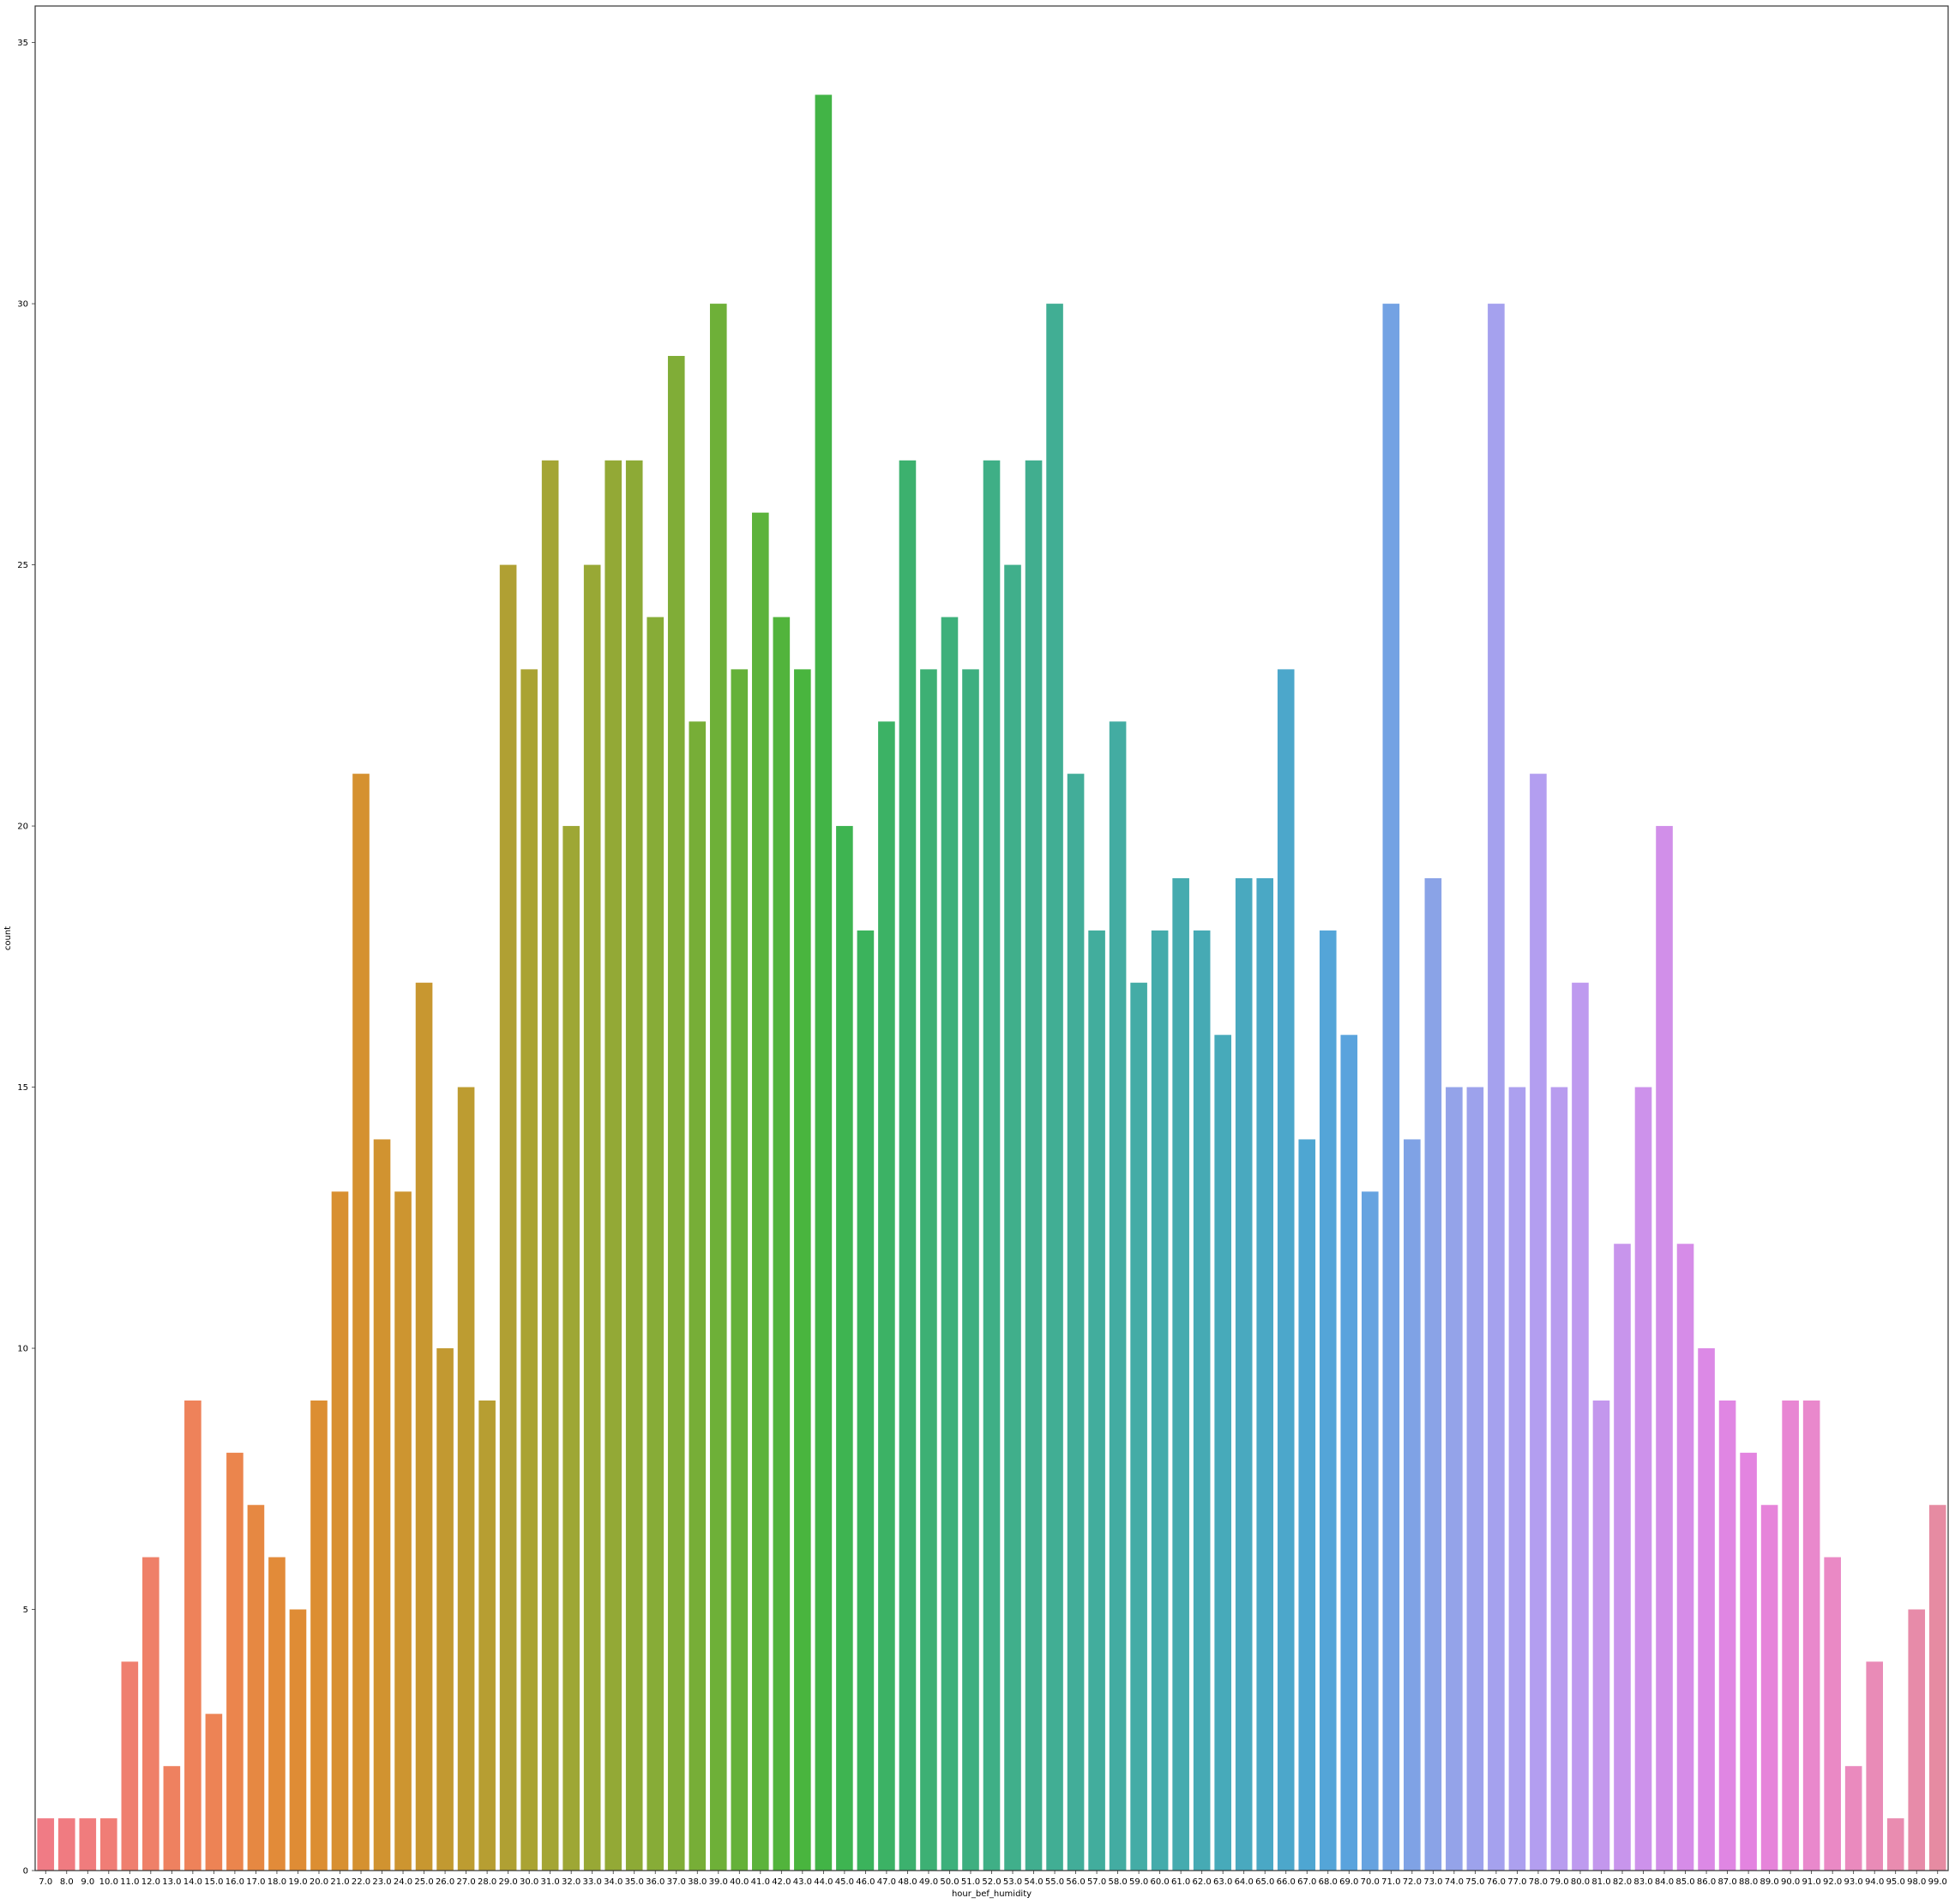 This screenshot has width=1955, height=1904. Describe the element at coordinates (1159, 1882) in the screenshot. I see `x-tick-label: 60.0` at that location.